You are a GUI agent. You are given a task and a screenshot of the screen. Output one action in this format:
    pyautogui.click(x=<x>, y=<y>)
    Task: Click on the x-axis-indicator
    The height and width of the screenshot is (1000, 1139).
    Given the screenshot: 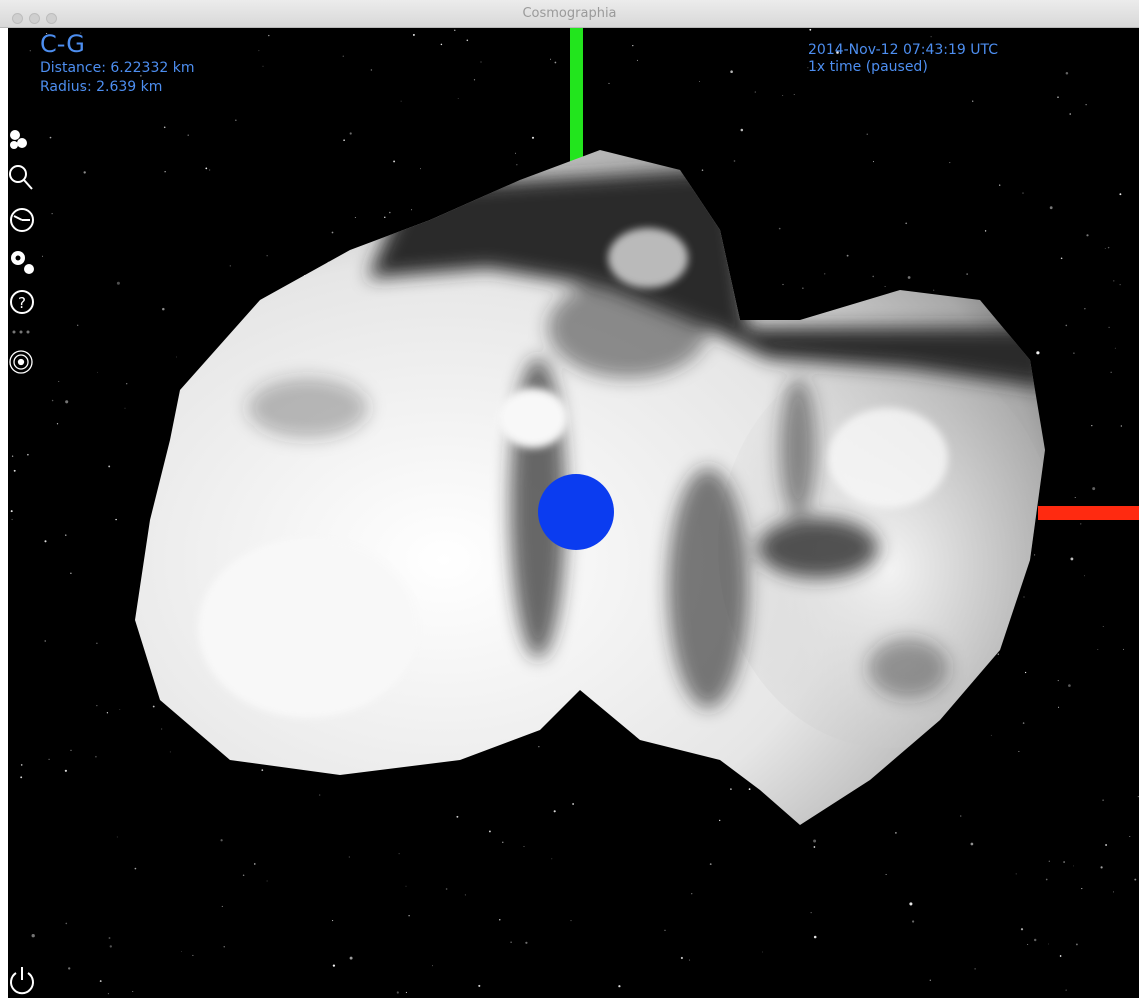 What is the action you would take?
    pyautogui.click(x=1088, y=513)
    